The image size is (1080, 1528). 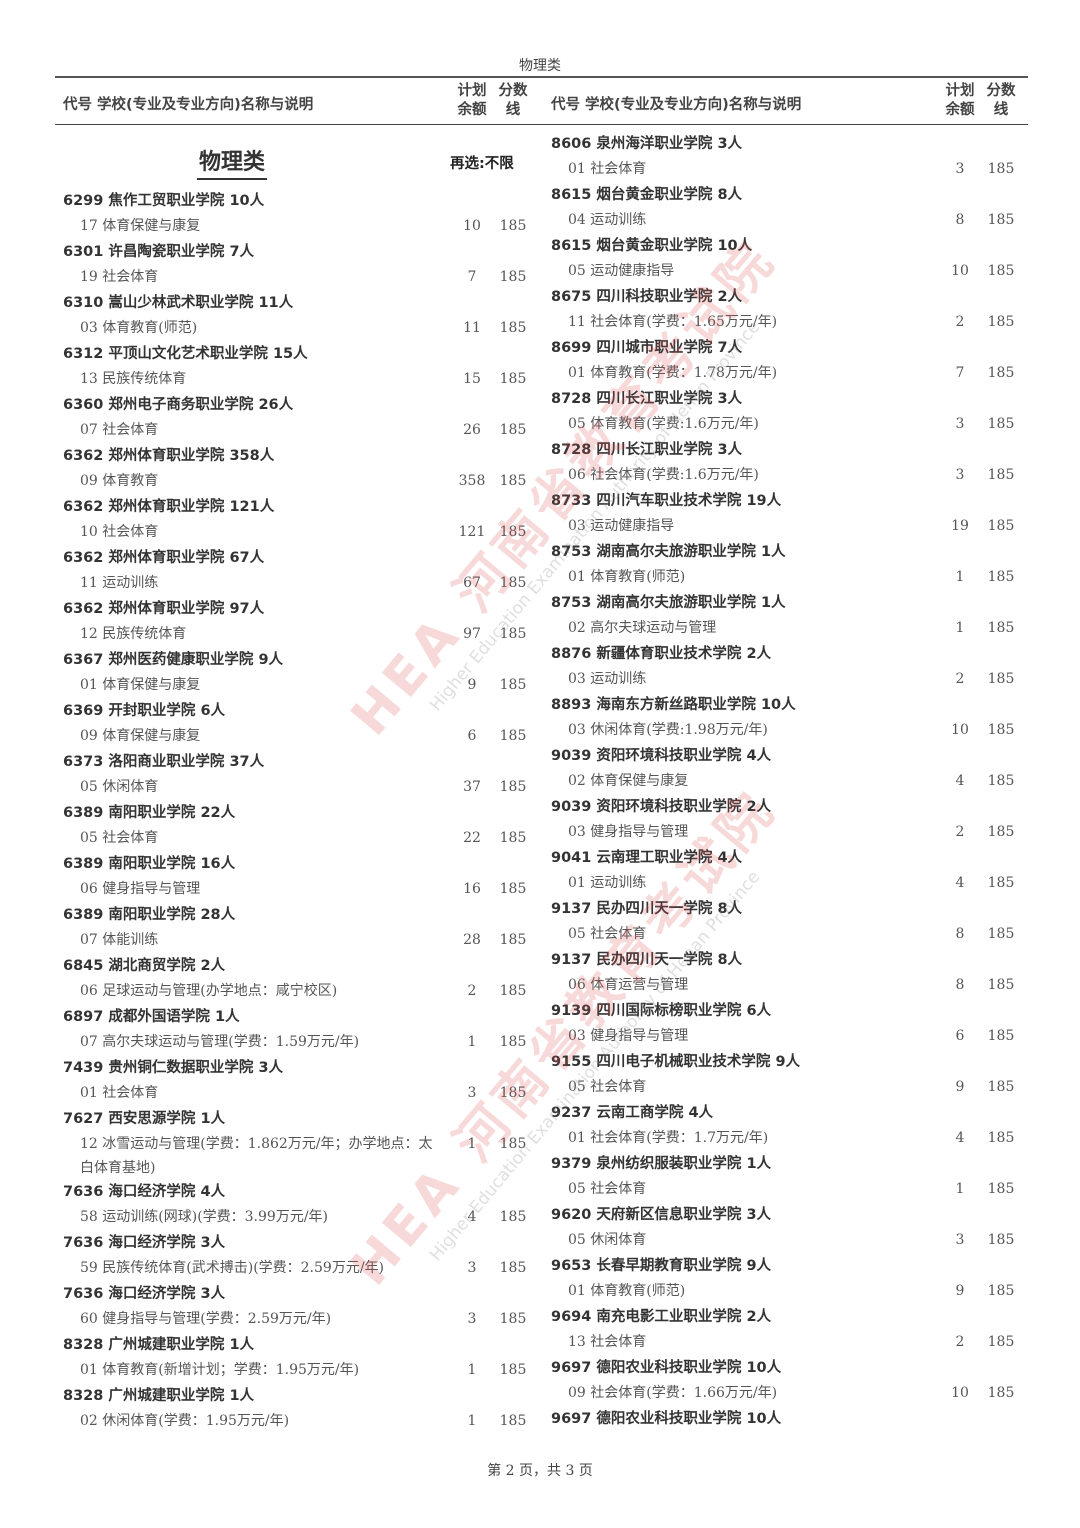 What do you see at coordinates (668, 552) in the screenshot?
I see `school-line: 8753 湖南高尔夫旅游职业学院 1人` at bounding box center [668, 552].